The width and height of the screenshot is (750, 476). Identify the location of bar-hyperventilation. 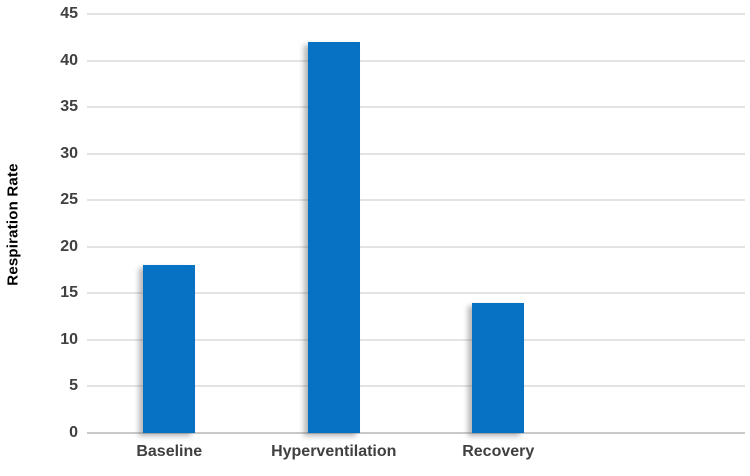
(333, 237).